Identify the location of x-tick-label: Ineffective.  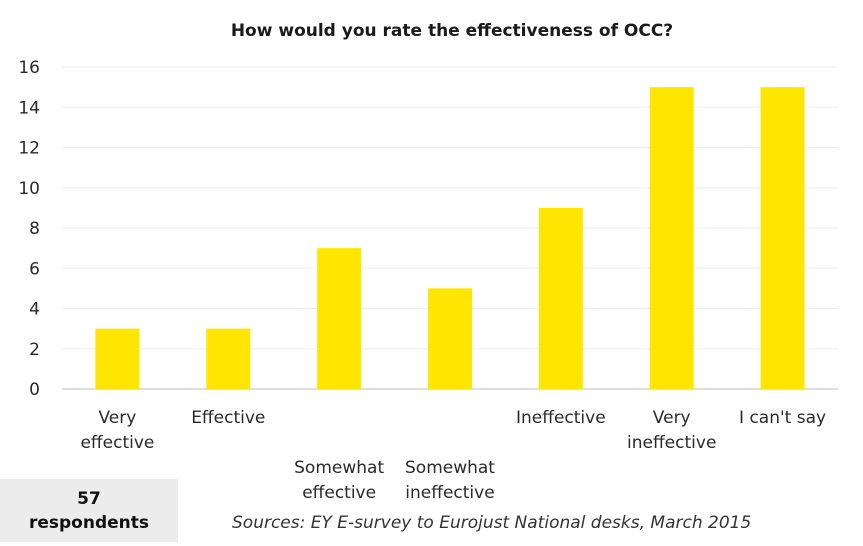
(561, 418).